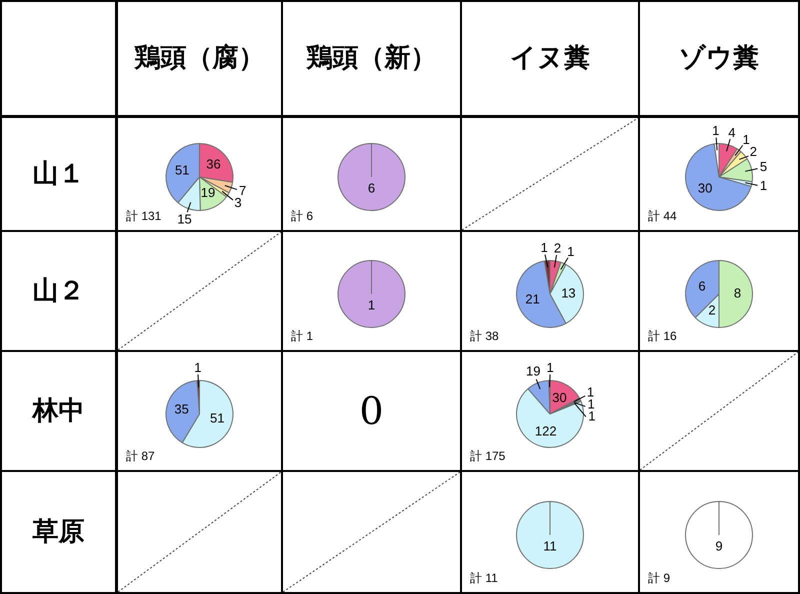 The width and height of the screenshot is (800, 594). What do you see at coordinates (663, 336) in the screenshot?
I see `text: 計 16` at bounding box center [663, 336].